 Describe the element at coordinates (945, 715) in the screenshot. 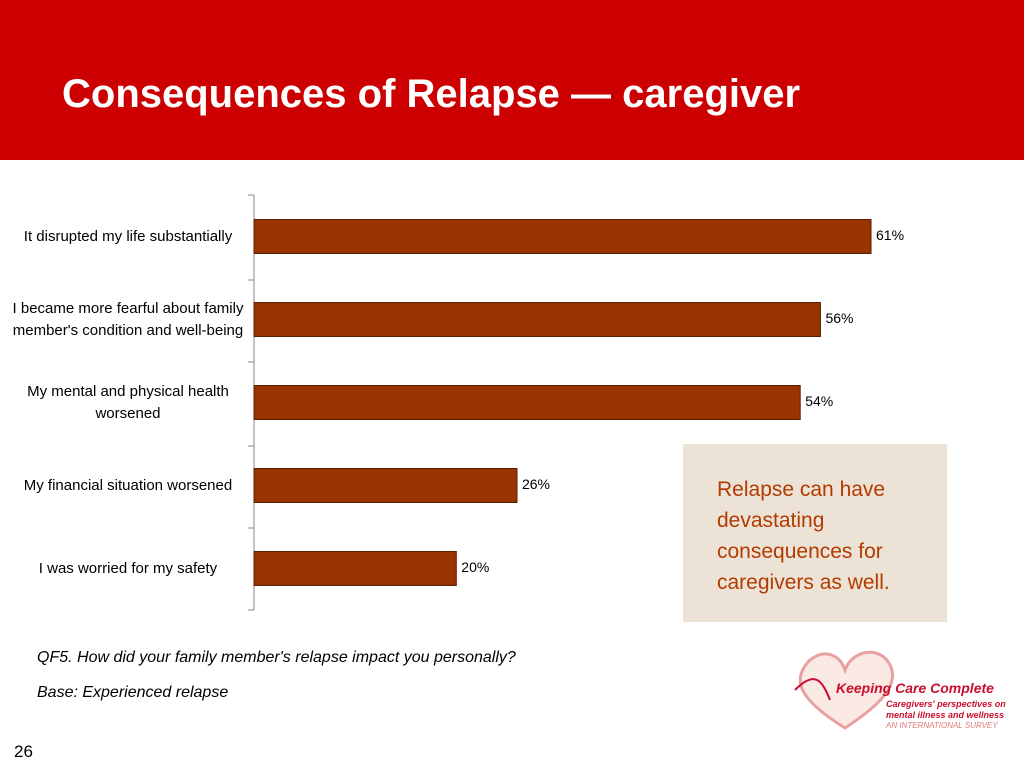

I see `logo-line: mental illness and wellness` at that location.